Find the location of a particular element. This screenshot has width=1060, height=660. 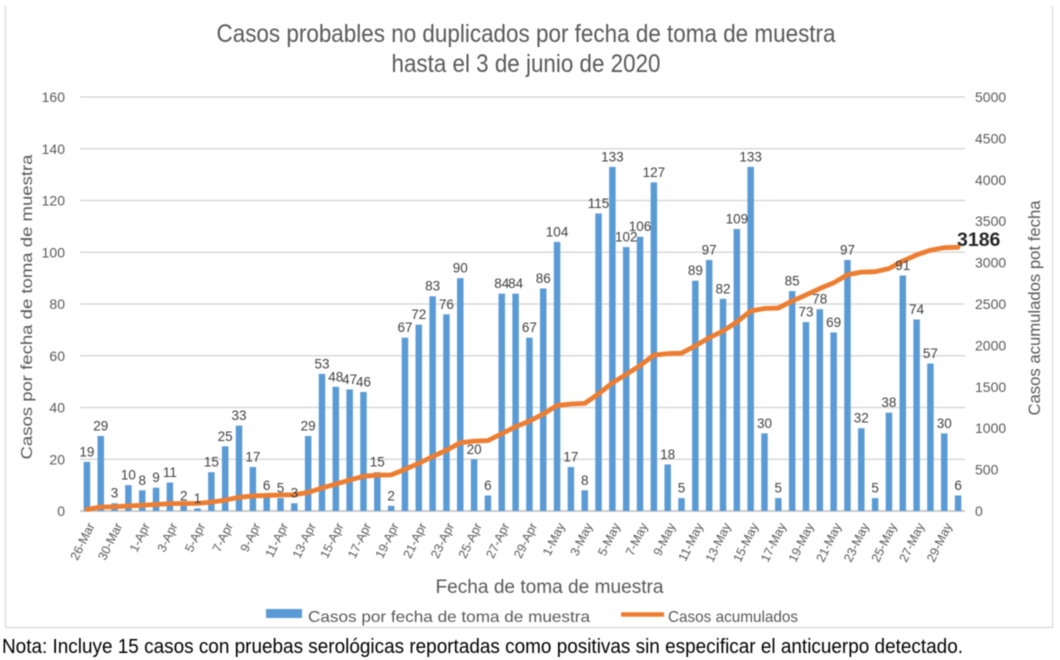

svg-text: Casos acumulados pot fecha is located at coordinates (1034, 308).